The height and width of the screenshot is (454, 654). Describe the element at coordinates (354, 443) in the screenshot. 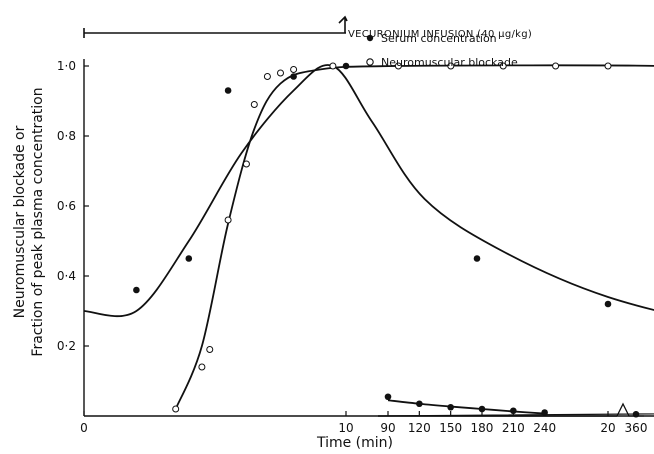

I see `x-axis-title: Time (min)` at that location.